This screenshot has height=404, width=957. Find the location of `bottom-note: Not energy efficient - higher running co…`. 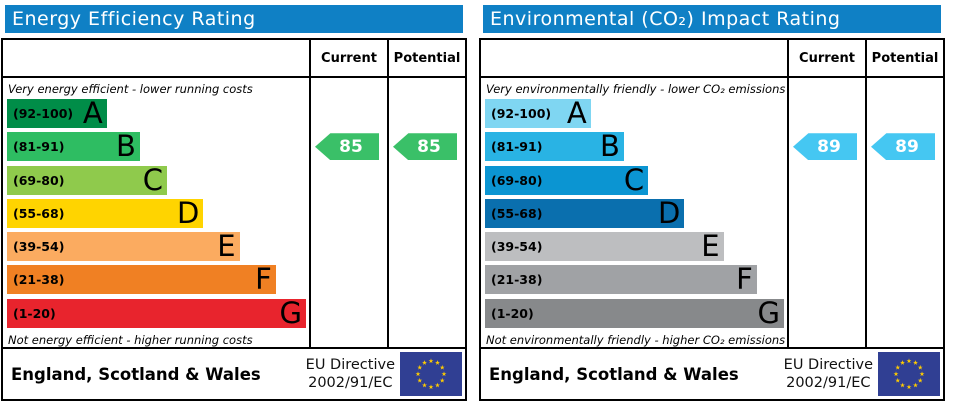

bottom-note: Not energy efficient - higher running co… is located at coordinates (130, 339).